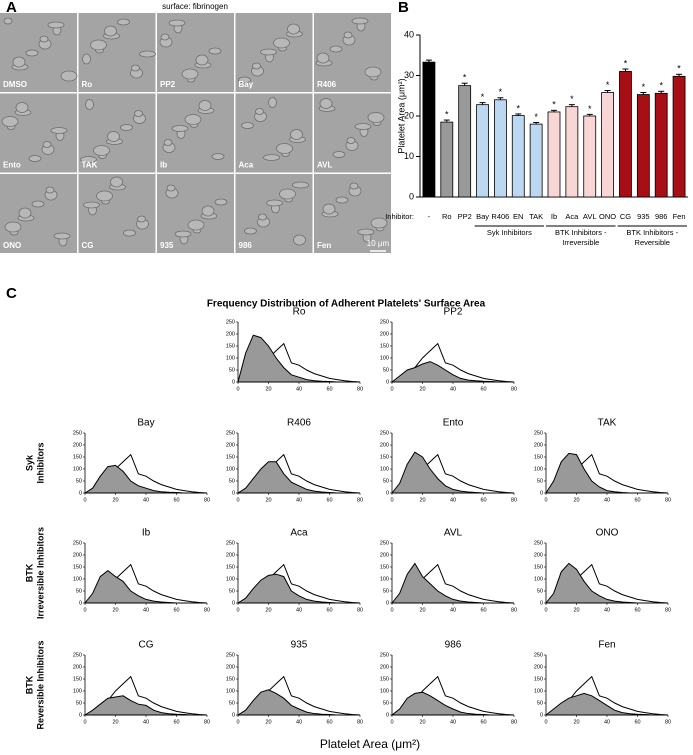 This screenshot has width=693, height=755. I want to click on row-label: Syk, so click(29, 462).